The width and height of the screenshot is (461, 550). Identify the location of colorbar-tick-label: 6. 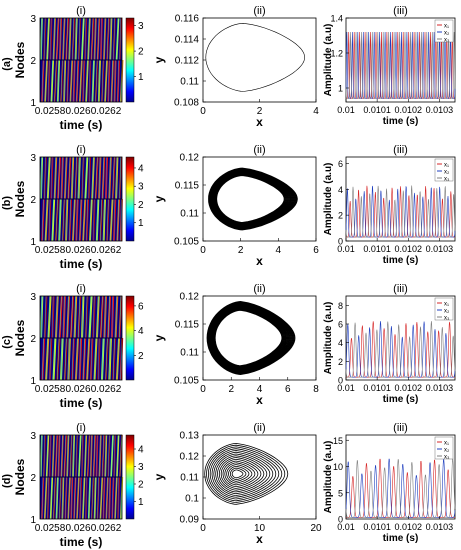
(141, 306).